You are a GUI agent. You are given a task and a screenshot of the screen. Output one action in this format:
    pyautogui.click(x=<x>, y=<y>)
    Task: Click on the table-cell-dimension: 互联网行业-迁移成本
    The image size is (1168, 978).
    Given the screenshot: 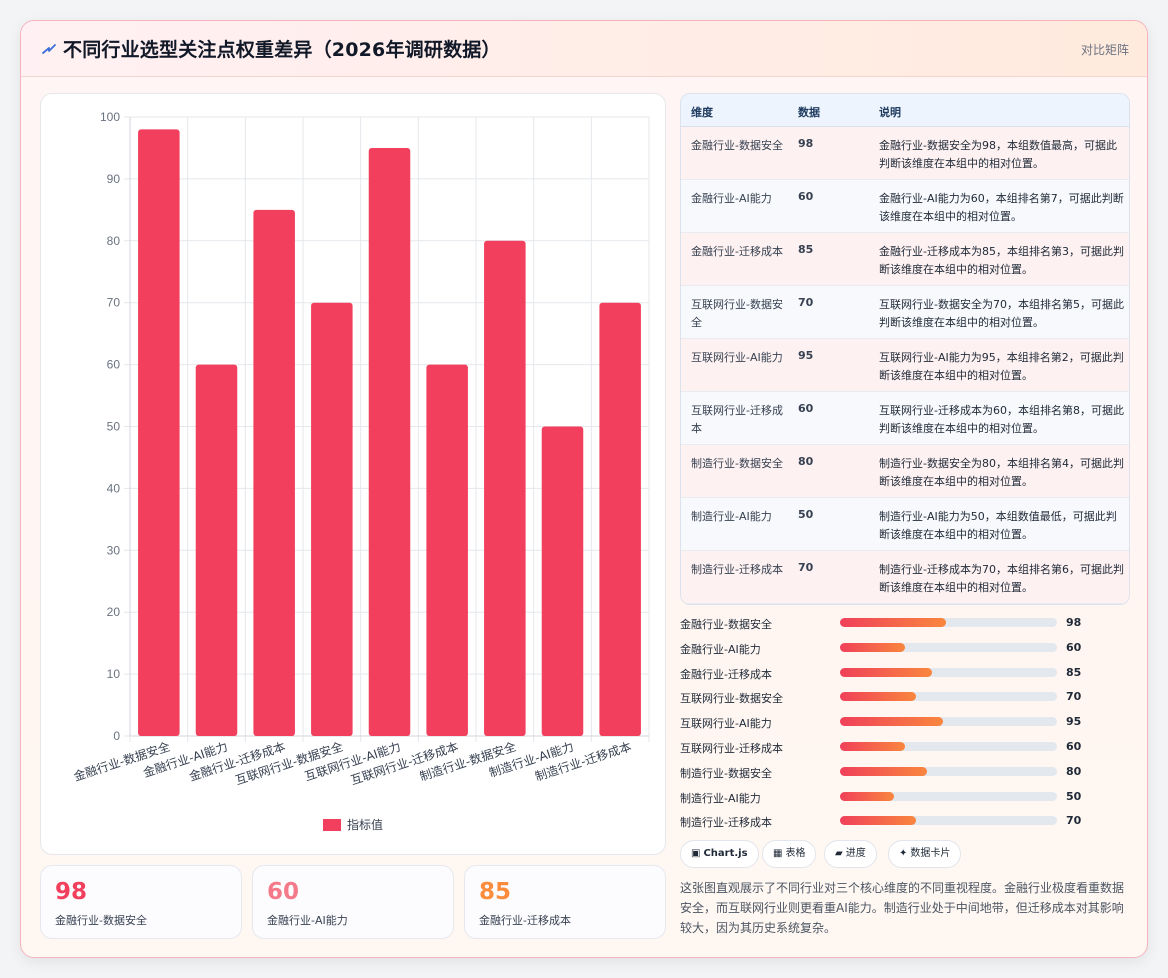 What is the action you would take?
    pyautogui.click(x=737, y=419)
    